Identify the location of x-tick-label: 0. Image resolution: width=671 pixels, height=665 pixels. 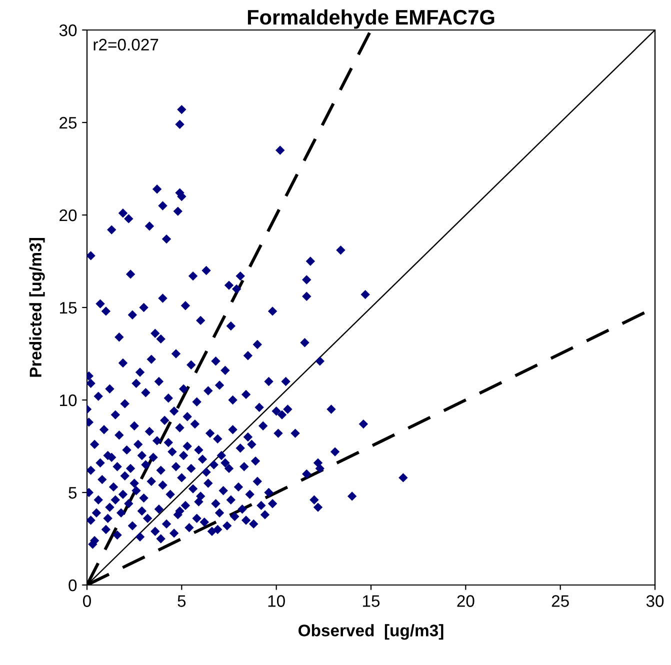
(87, 601).